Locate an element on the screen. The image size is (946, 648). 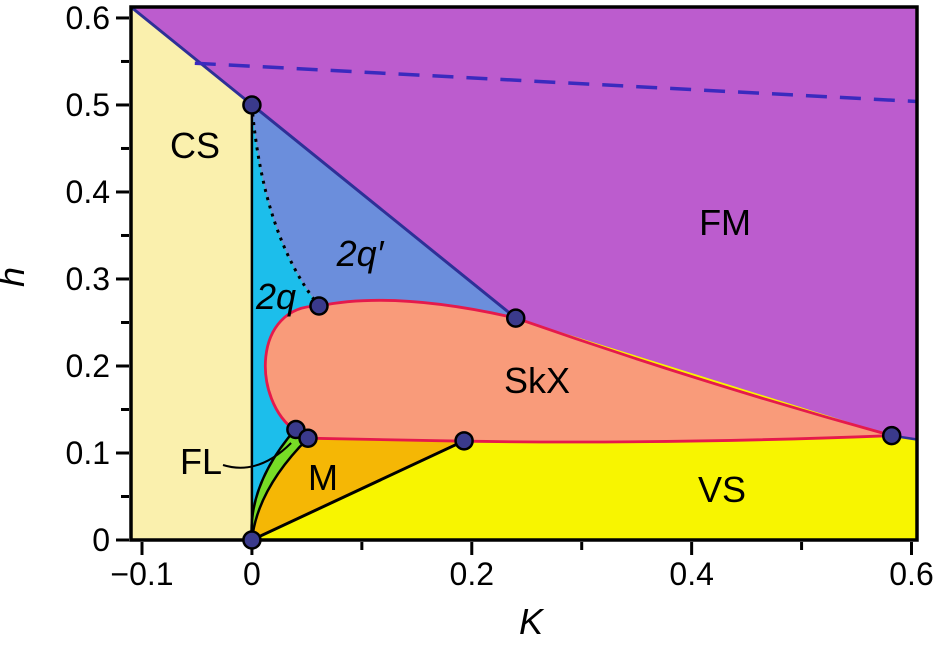
boundary-m-vs-line is located at coordinates (358, 490).